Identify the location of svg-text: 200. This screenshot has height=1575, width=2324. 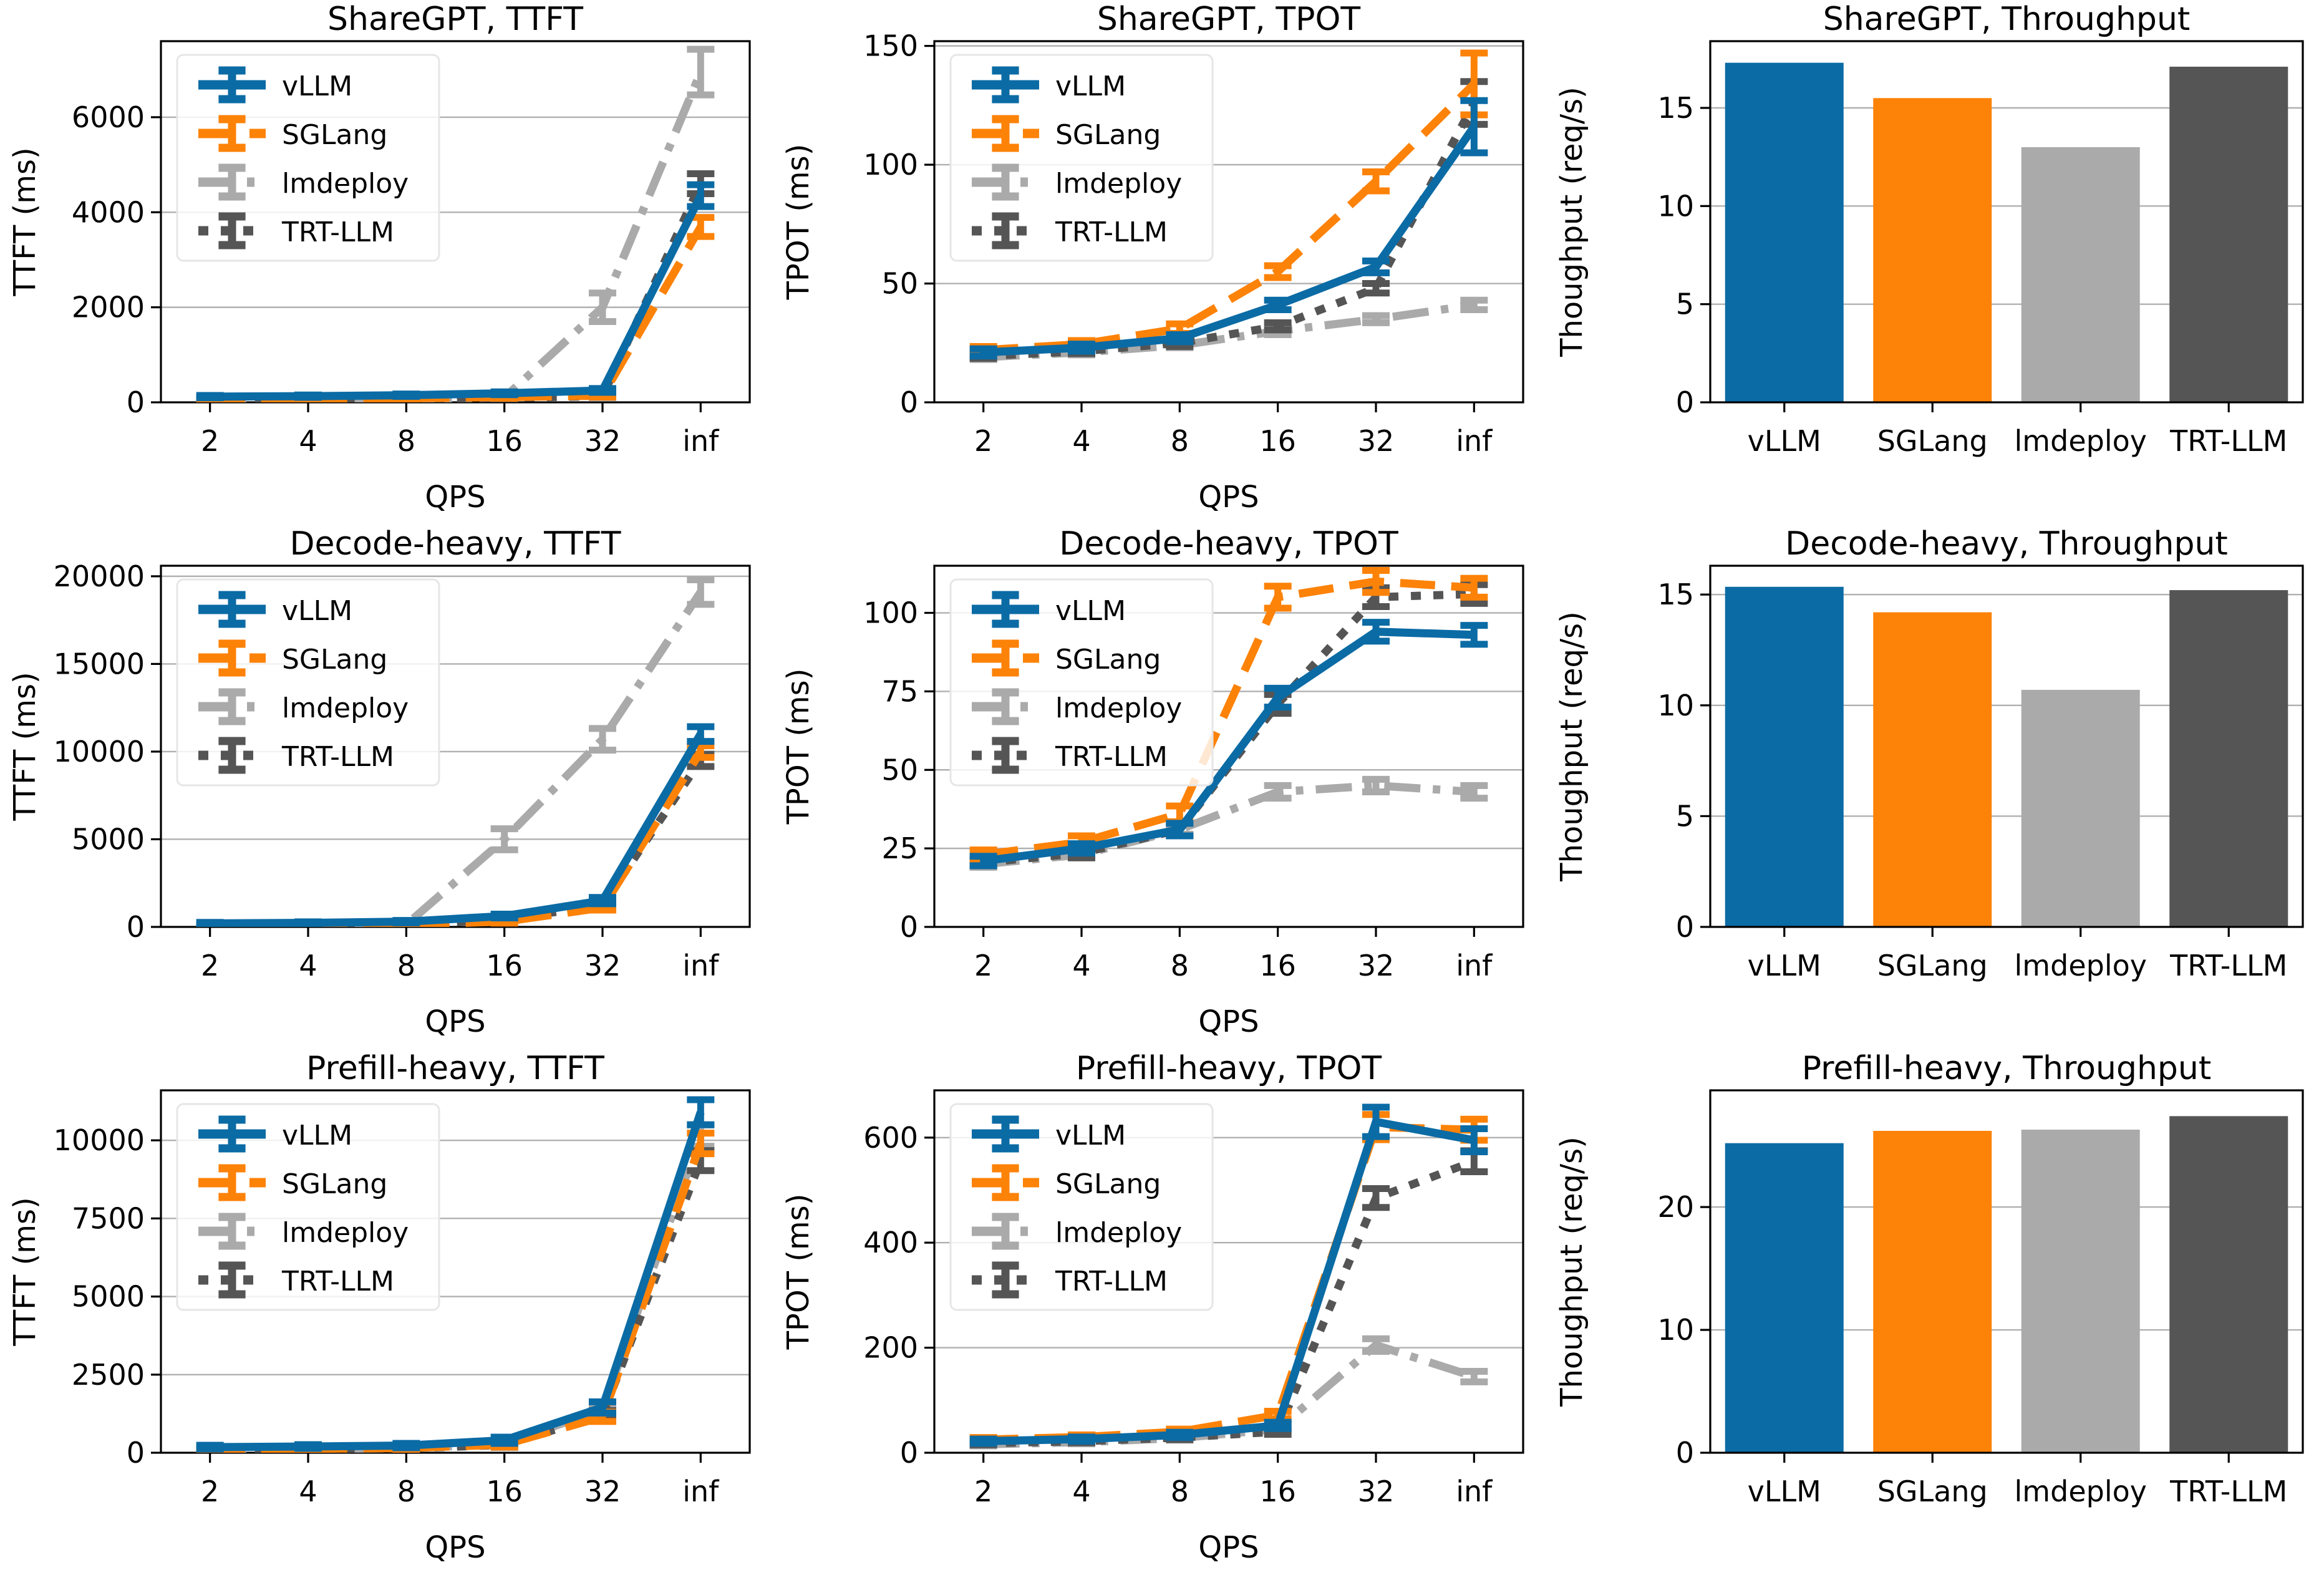
(890, 1348).